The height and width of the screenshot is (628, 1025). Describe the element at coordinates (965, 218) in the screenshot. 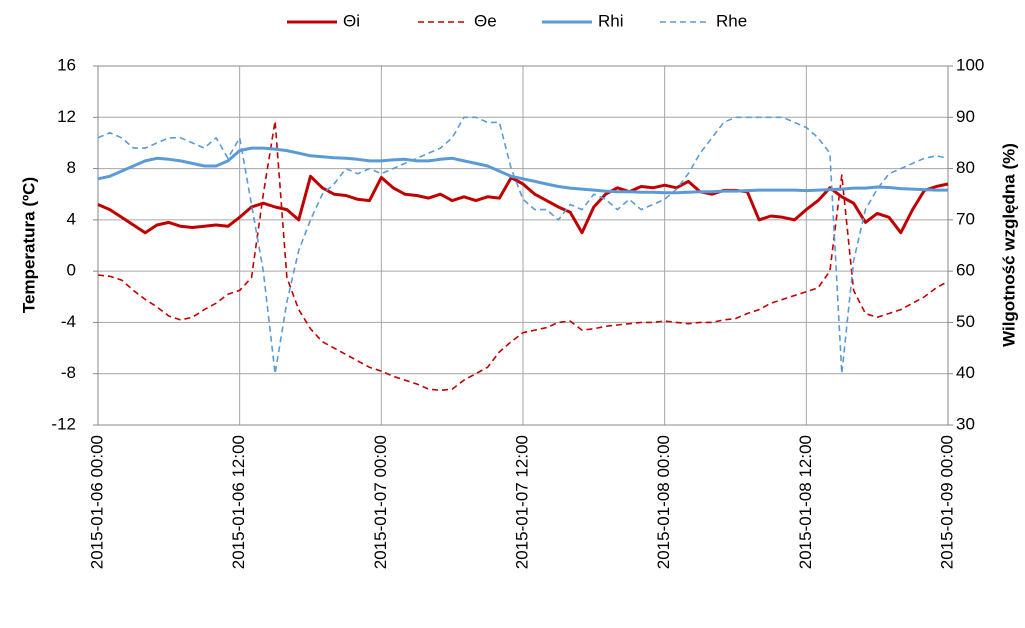

I see `y2-tick-label: 70` at that location.